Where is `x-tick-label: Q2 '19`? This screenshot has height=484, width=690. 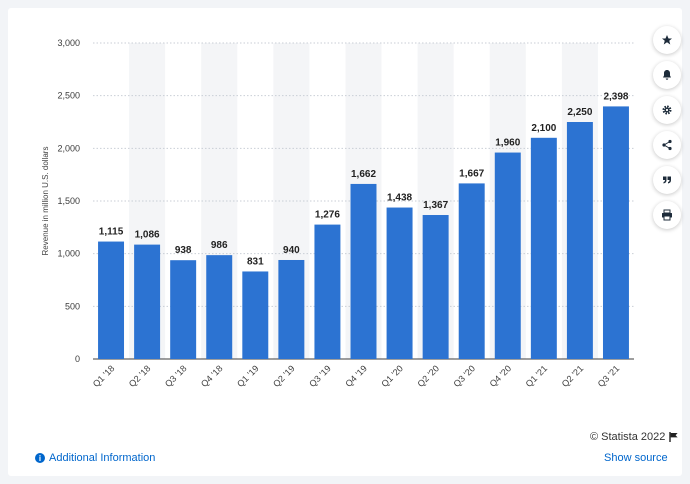
x-tick-label: Q2 '19 is located at coordinates (284, 376).